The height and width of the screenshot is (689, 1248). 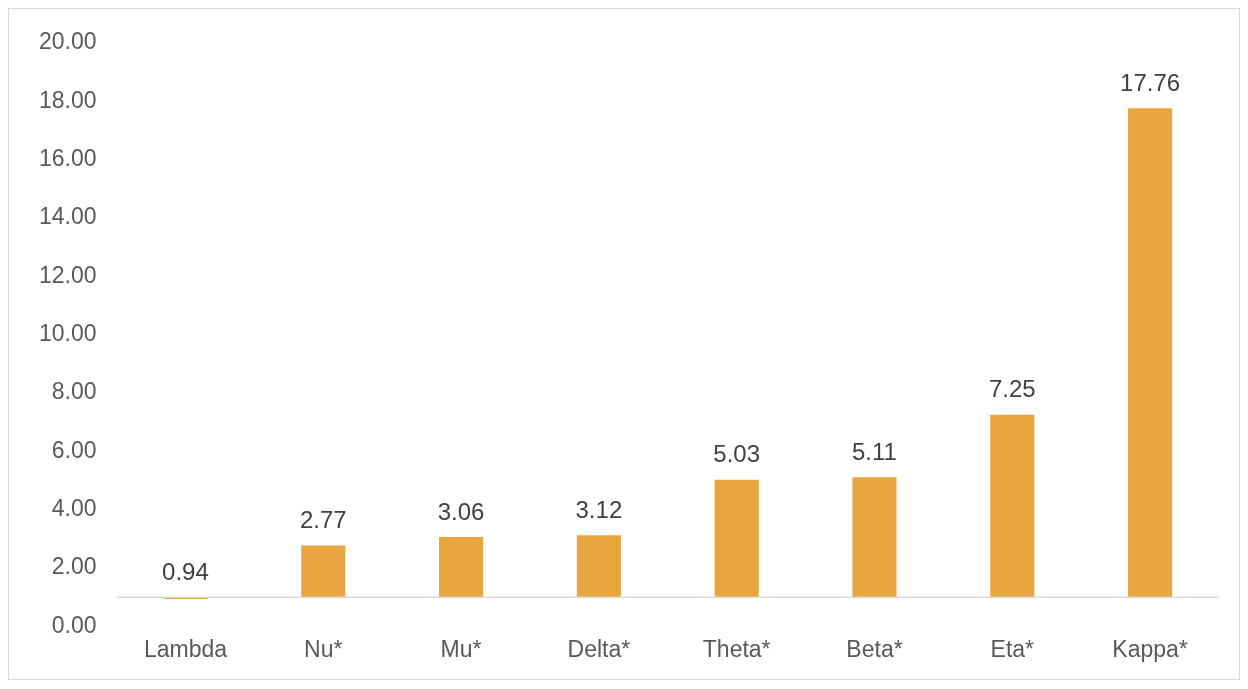 I want to click on x-tick-label: Beta*, so click(x=874, y=648).